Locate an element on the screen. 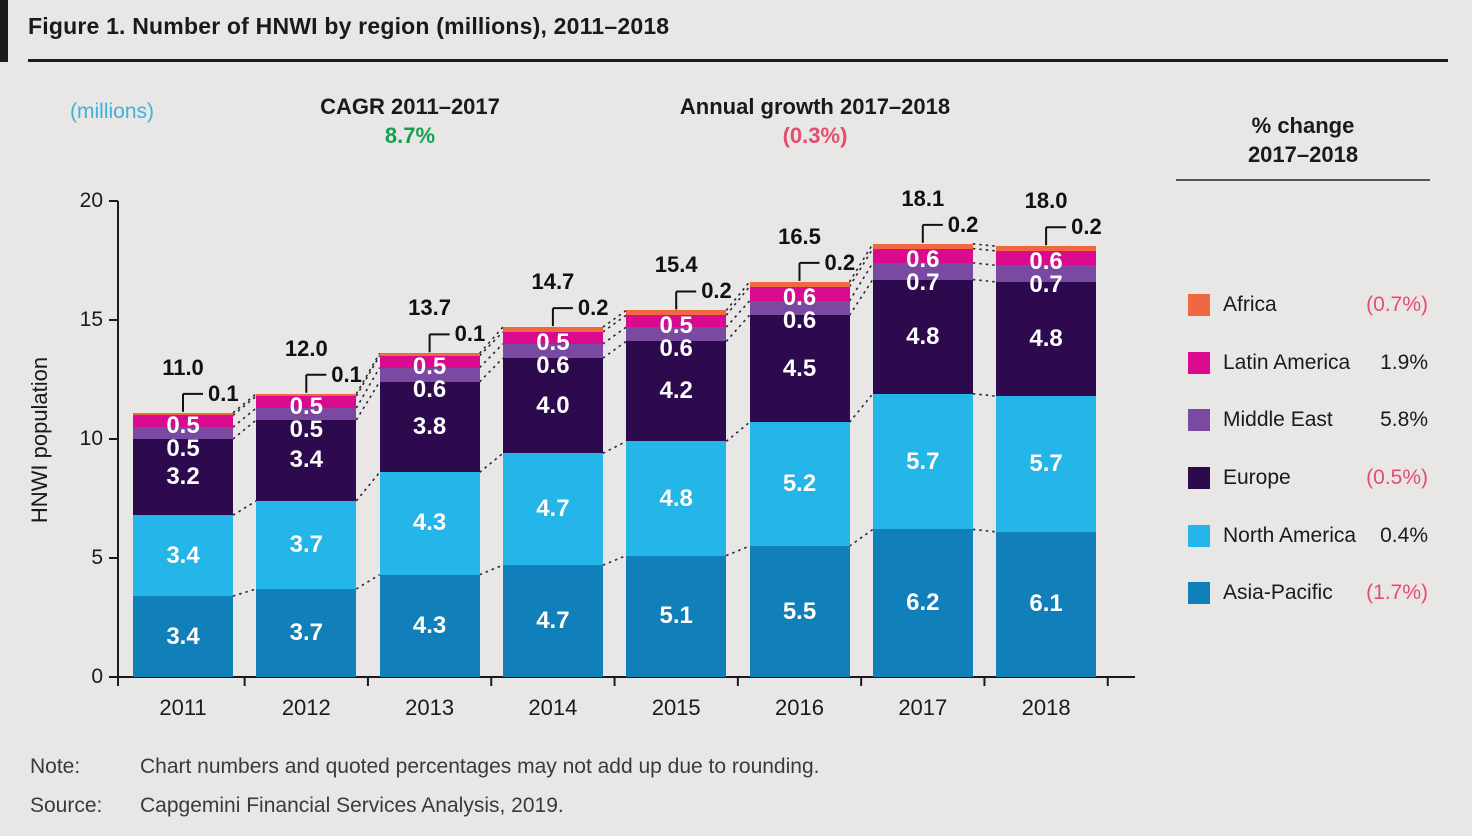 The height and width of the screenshot is (836, 1472). y-tick-label: 15 is located at coordinates (91, 319).